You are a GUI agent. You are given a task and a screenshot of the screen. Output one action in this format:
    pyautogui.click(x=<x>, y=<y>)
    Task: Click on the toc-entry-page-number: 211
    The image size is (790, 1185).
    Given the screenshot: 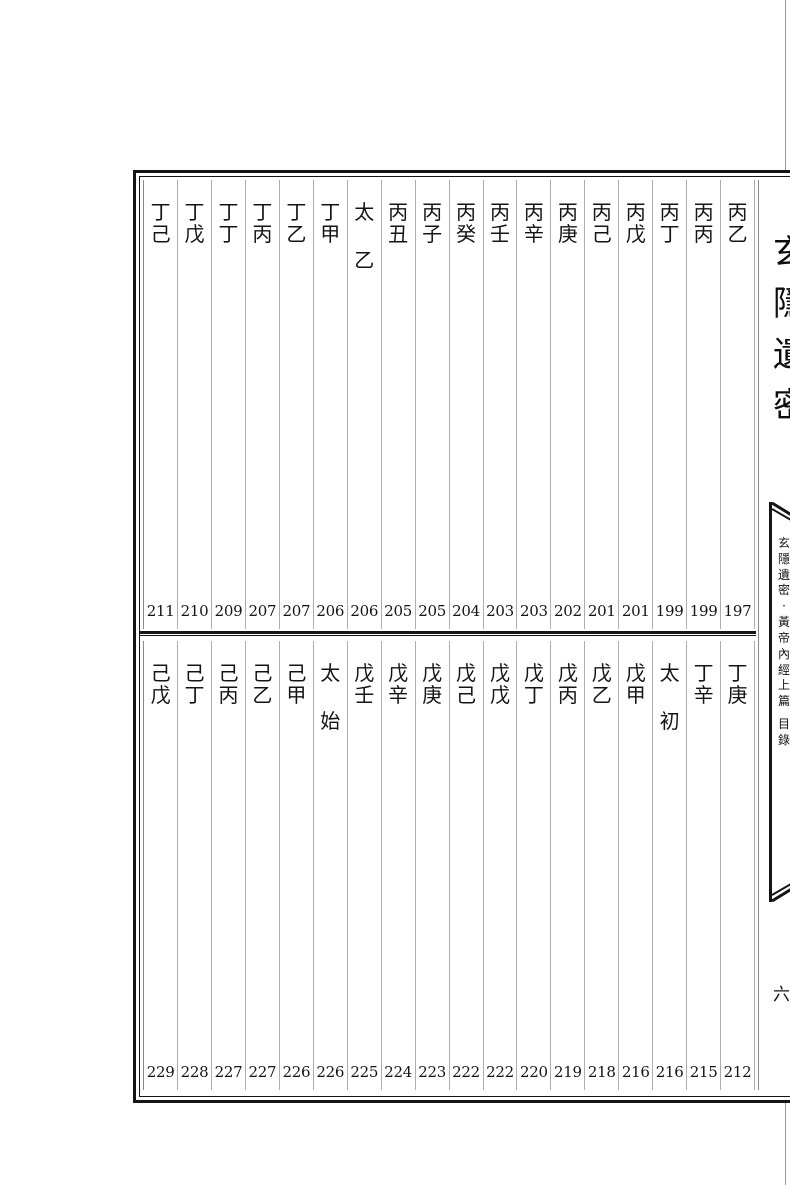 What is the action you would take?
    pyautogui.click(x=160, y=611)
    